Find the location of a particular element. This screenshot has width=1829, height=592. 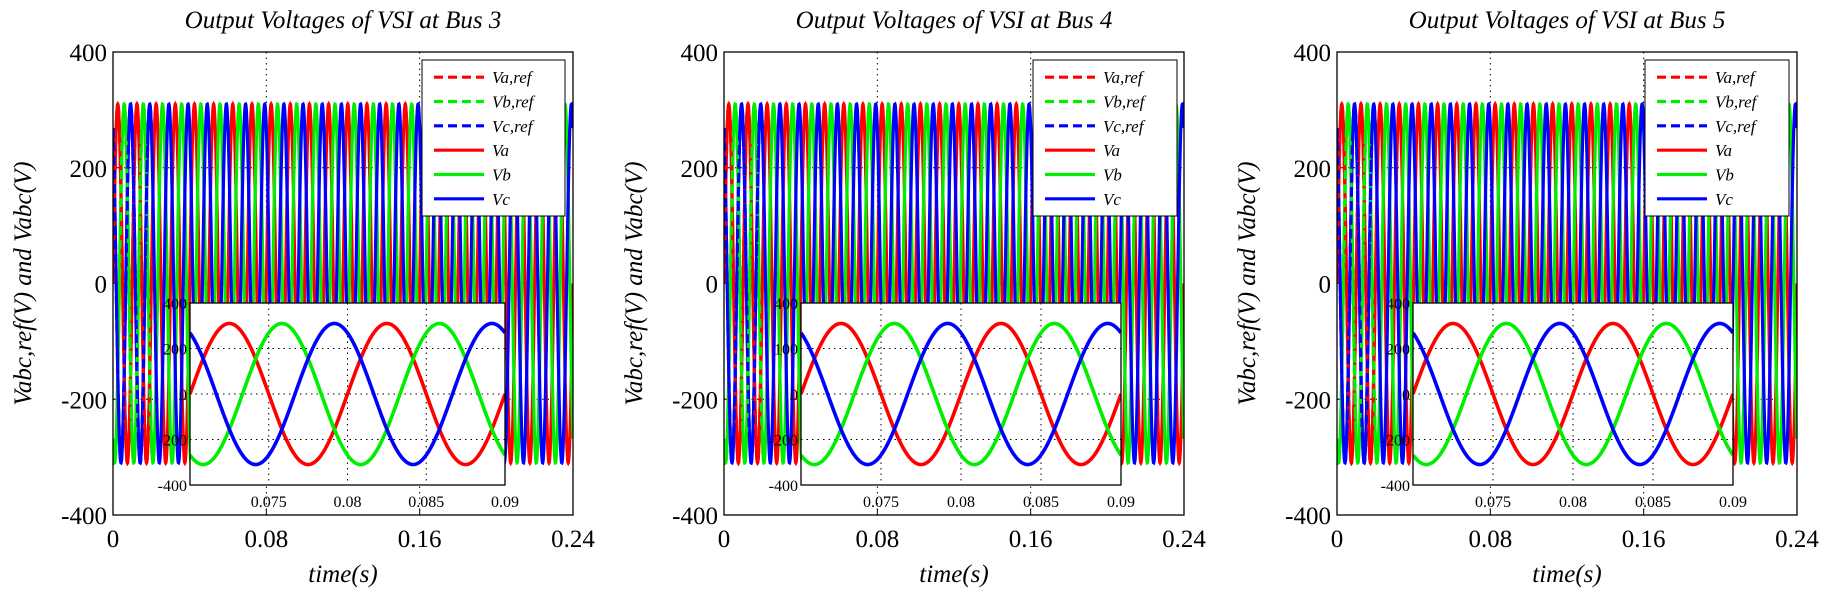

series-line-vb-ref is located at coordinates (1357, 283).